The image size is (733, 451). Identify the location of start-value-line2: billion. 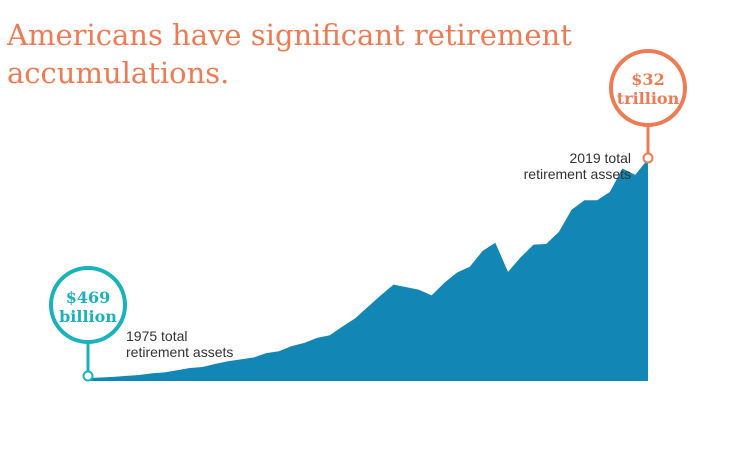
(88, 316).